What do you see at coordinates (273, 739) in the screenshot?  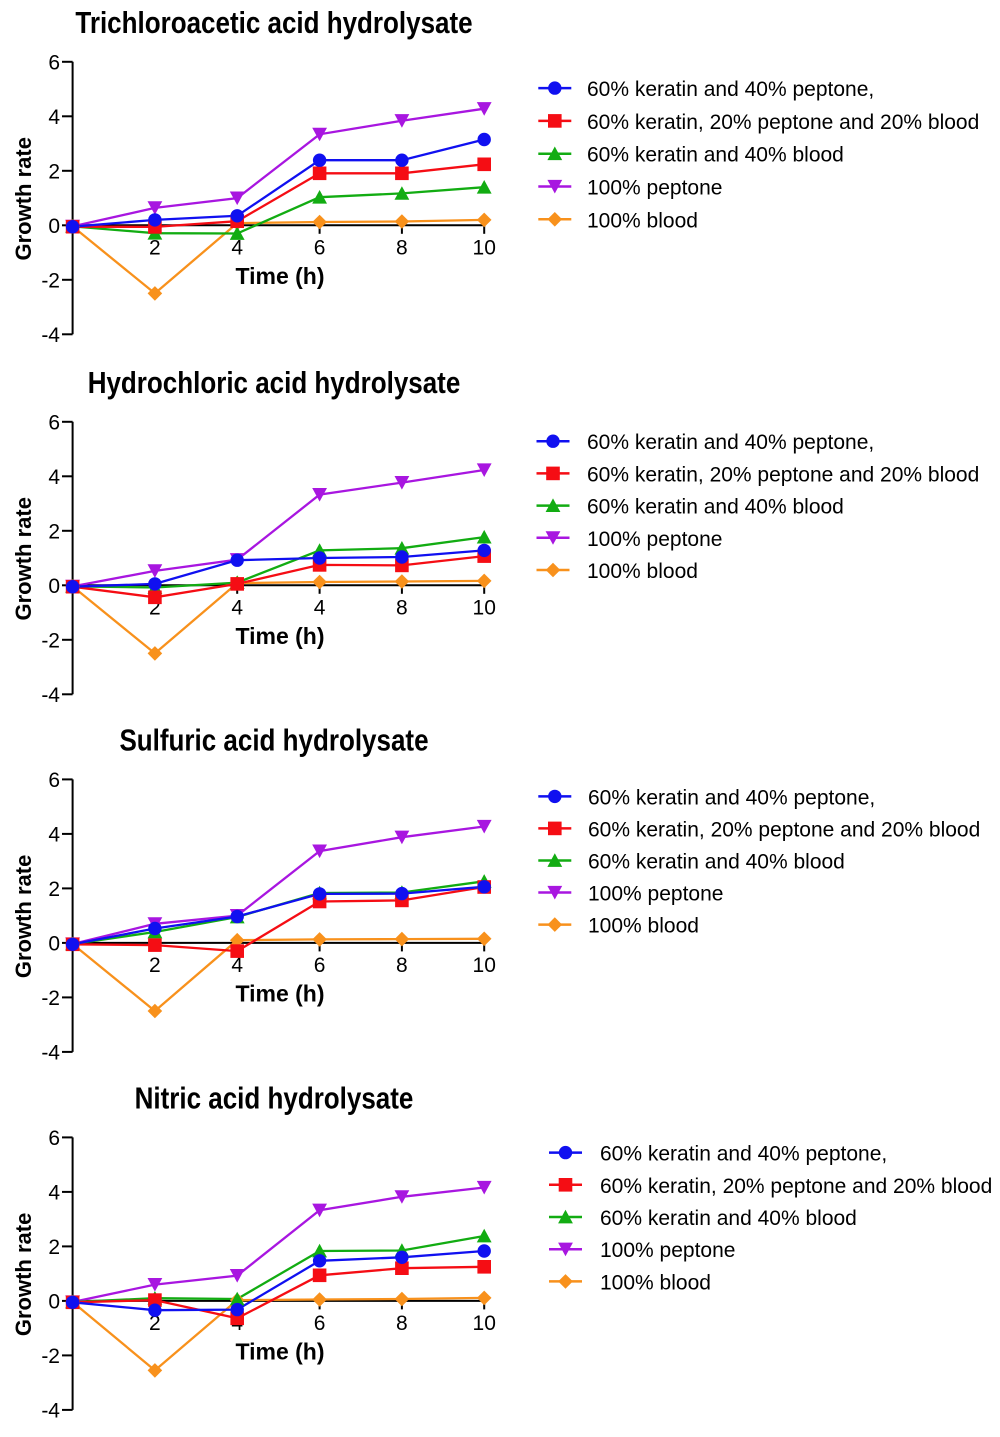 I see `svg-text: Sulfuric acid hydrolysate` at bounding box center [273, 739].